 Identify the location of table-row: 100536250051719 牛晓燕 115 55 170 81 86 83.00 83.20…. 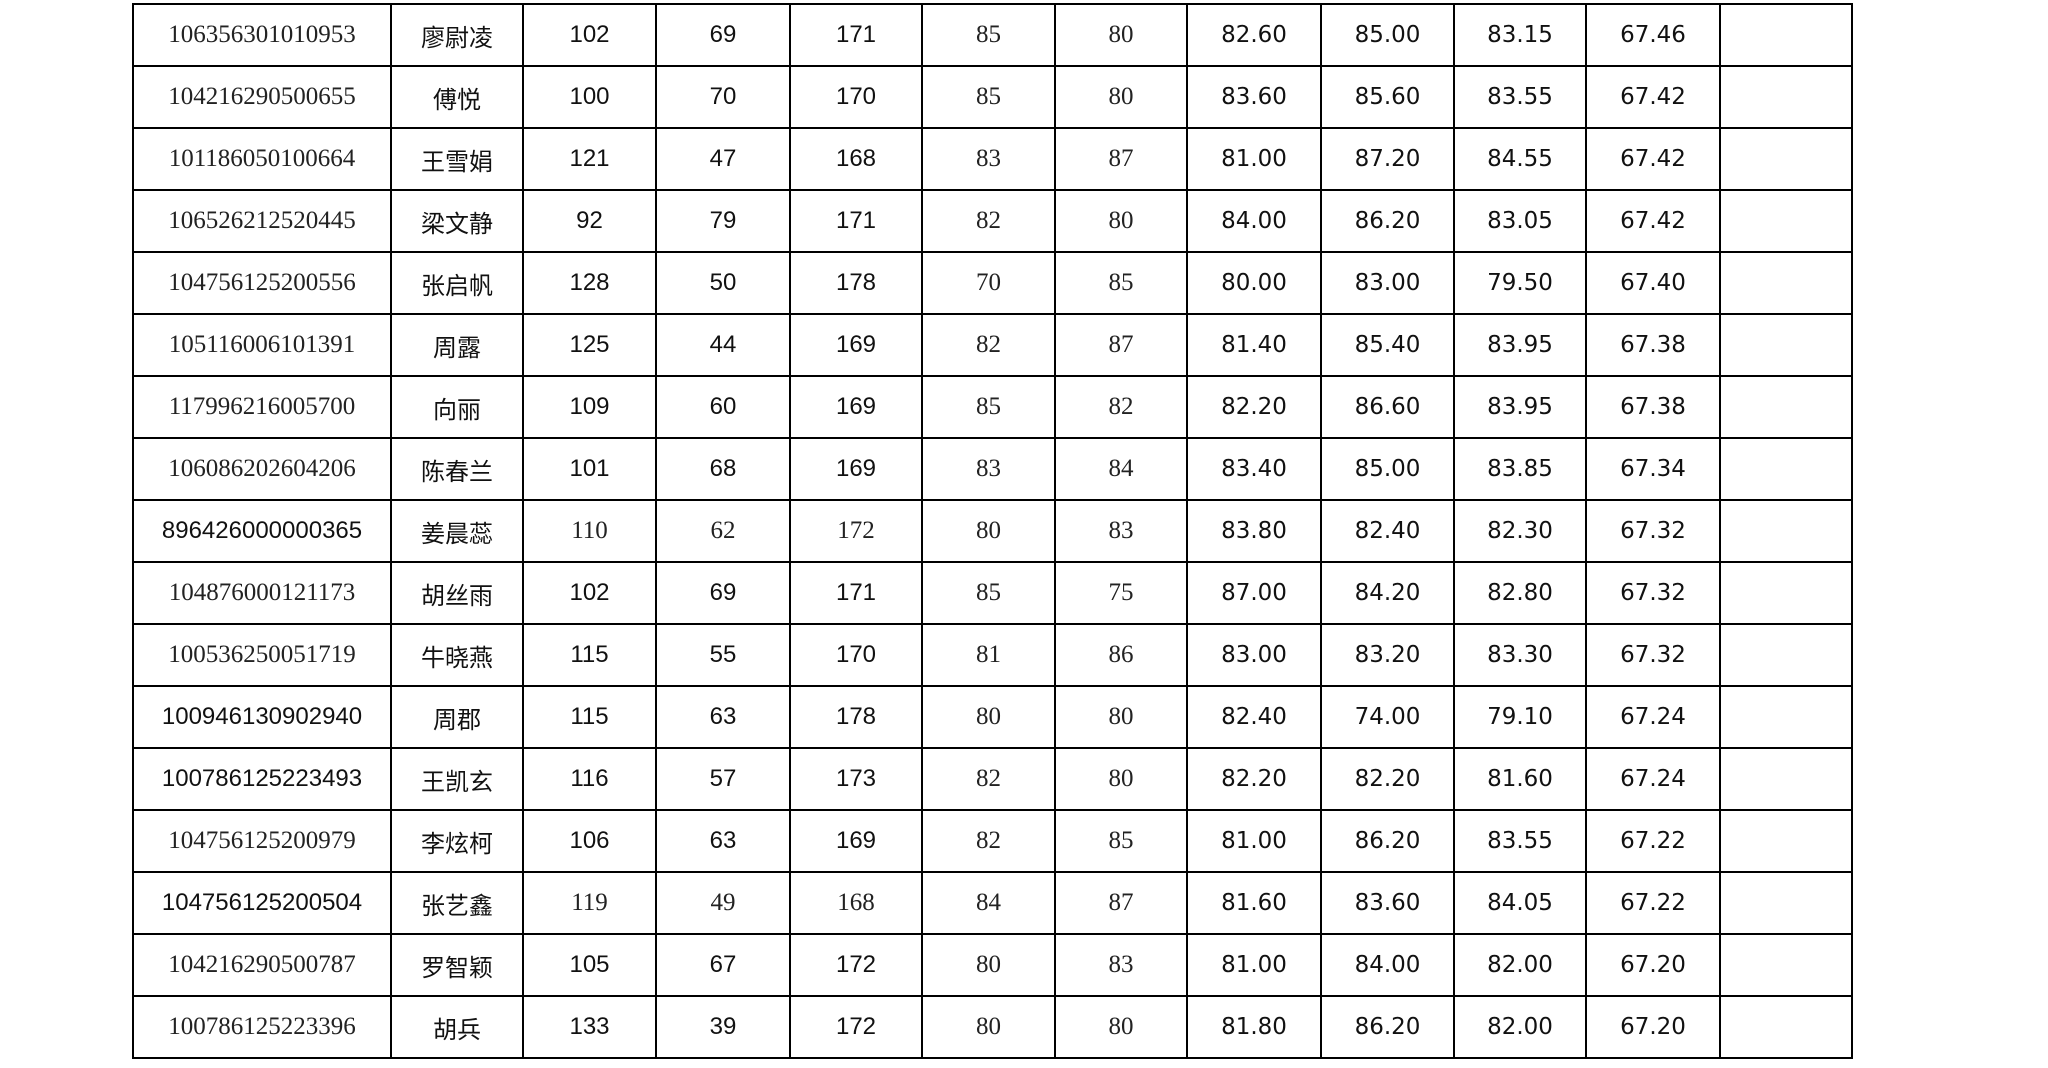
(992, 655).